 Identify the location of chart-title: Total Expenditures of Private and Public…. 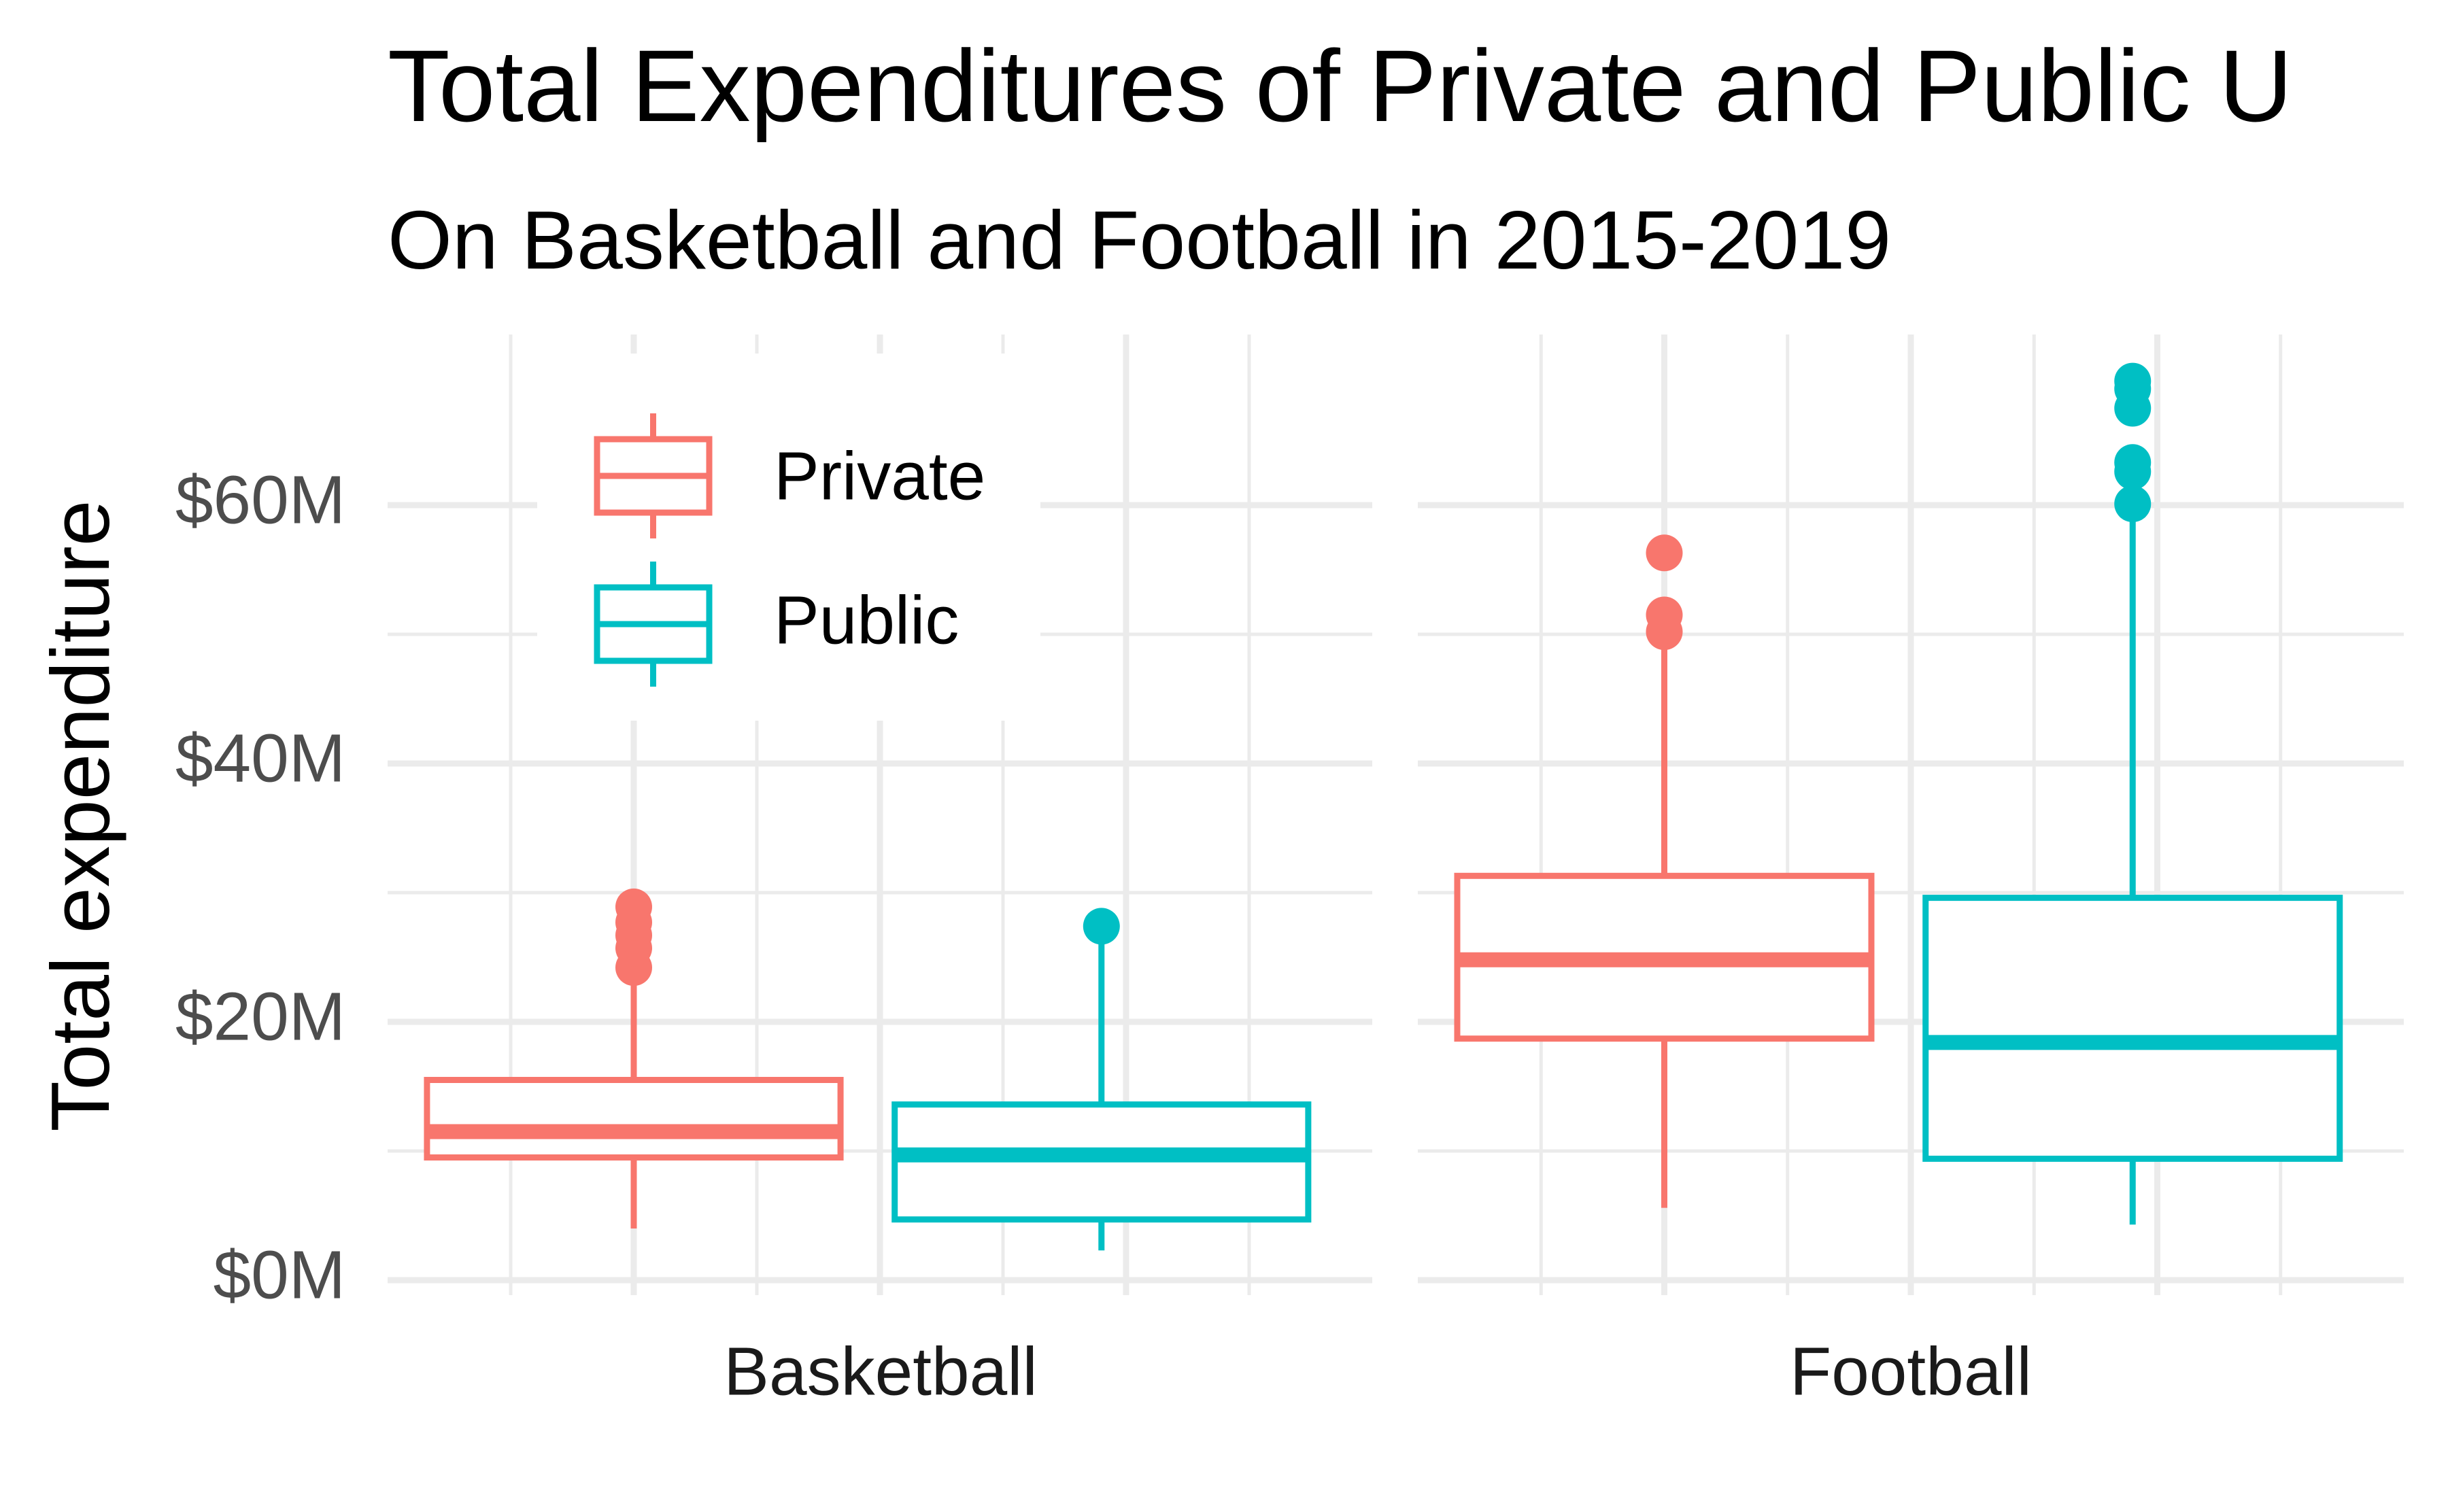
(1341, 86).